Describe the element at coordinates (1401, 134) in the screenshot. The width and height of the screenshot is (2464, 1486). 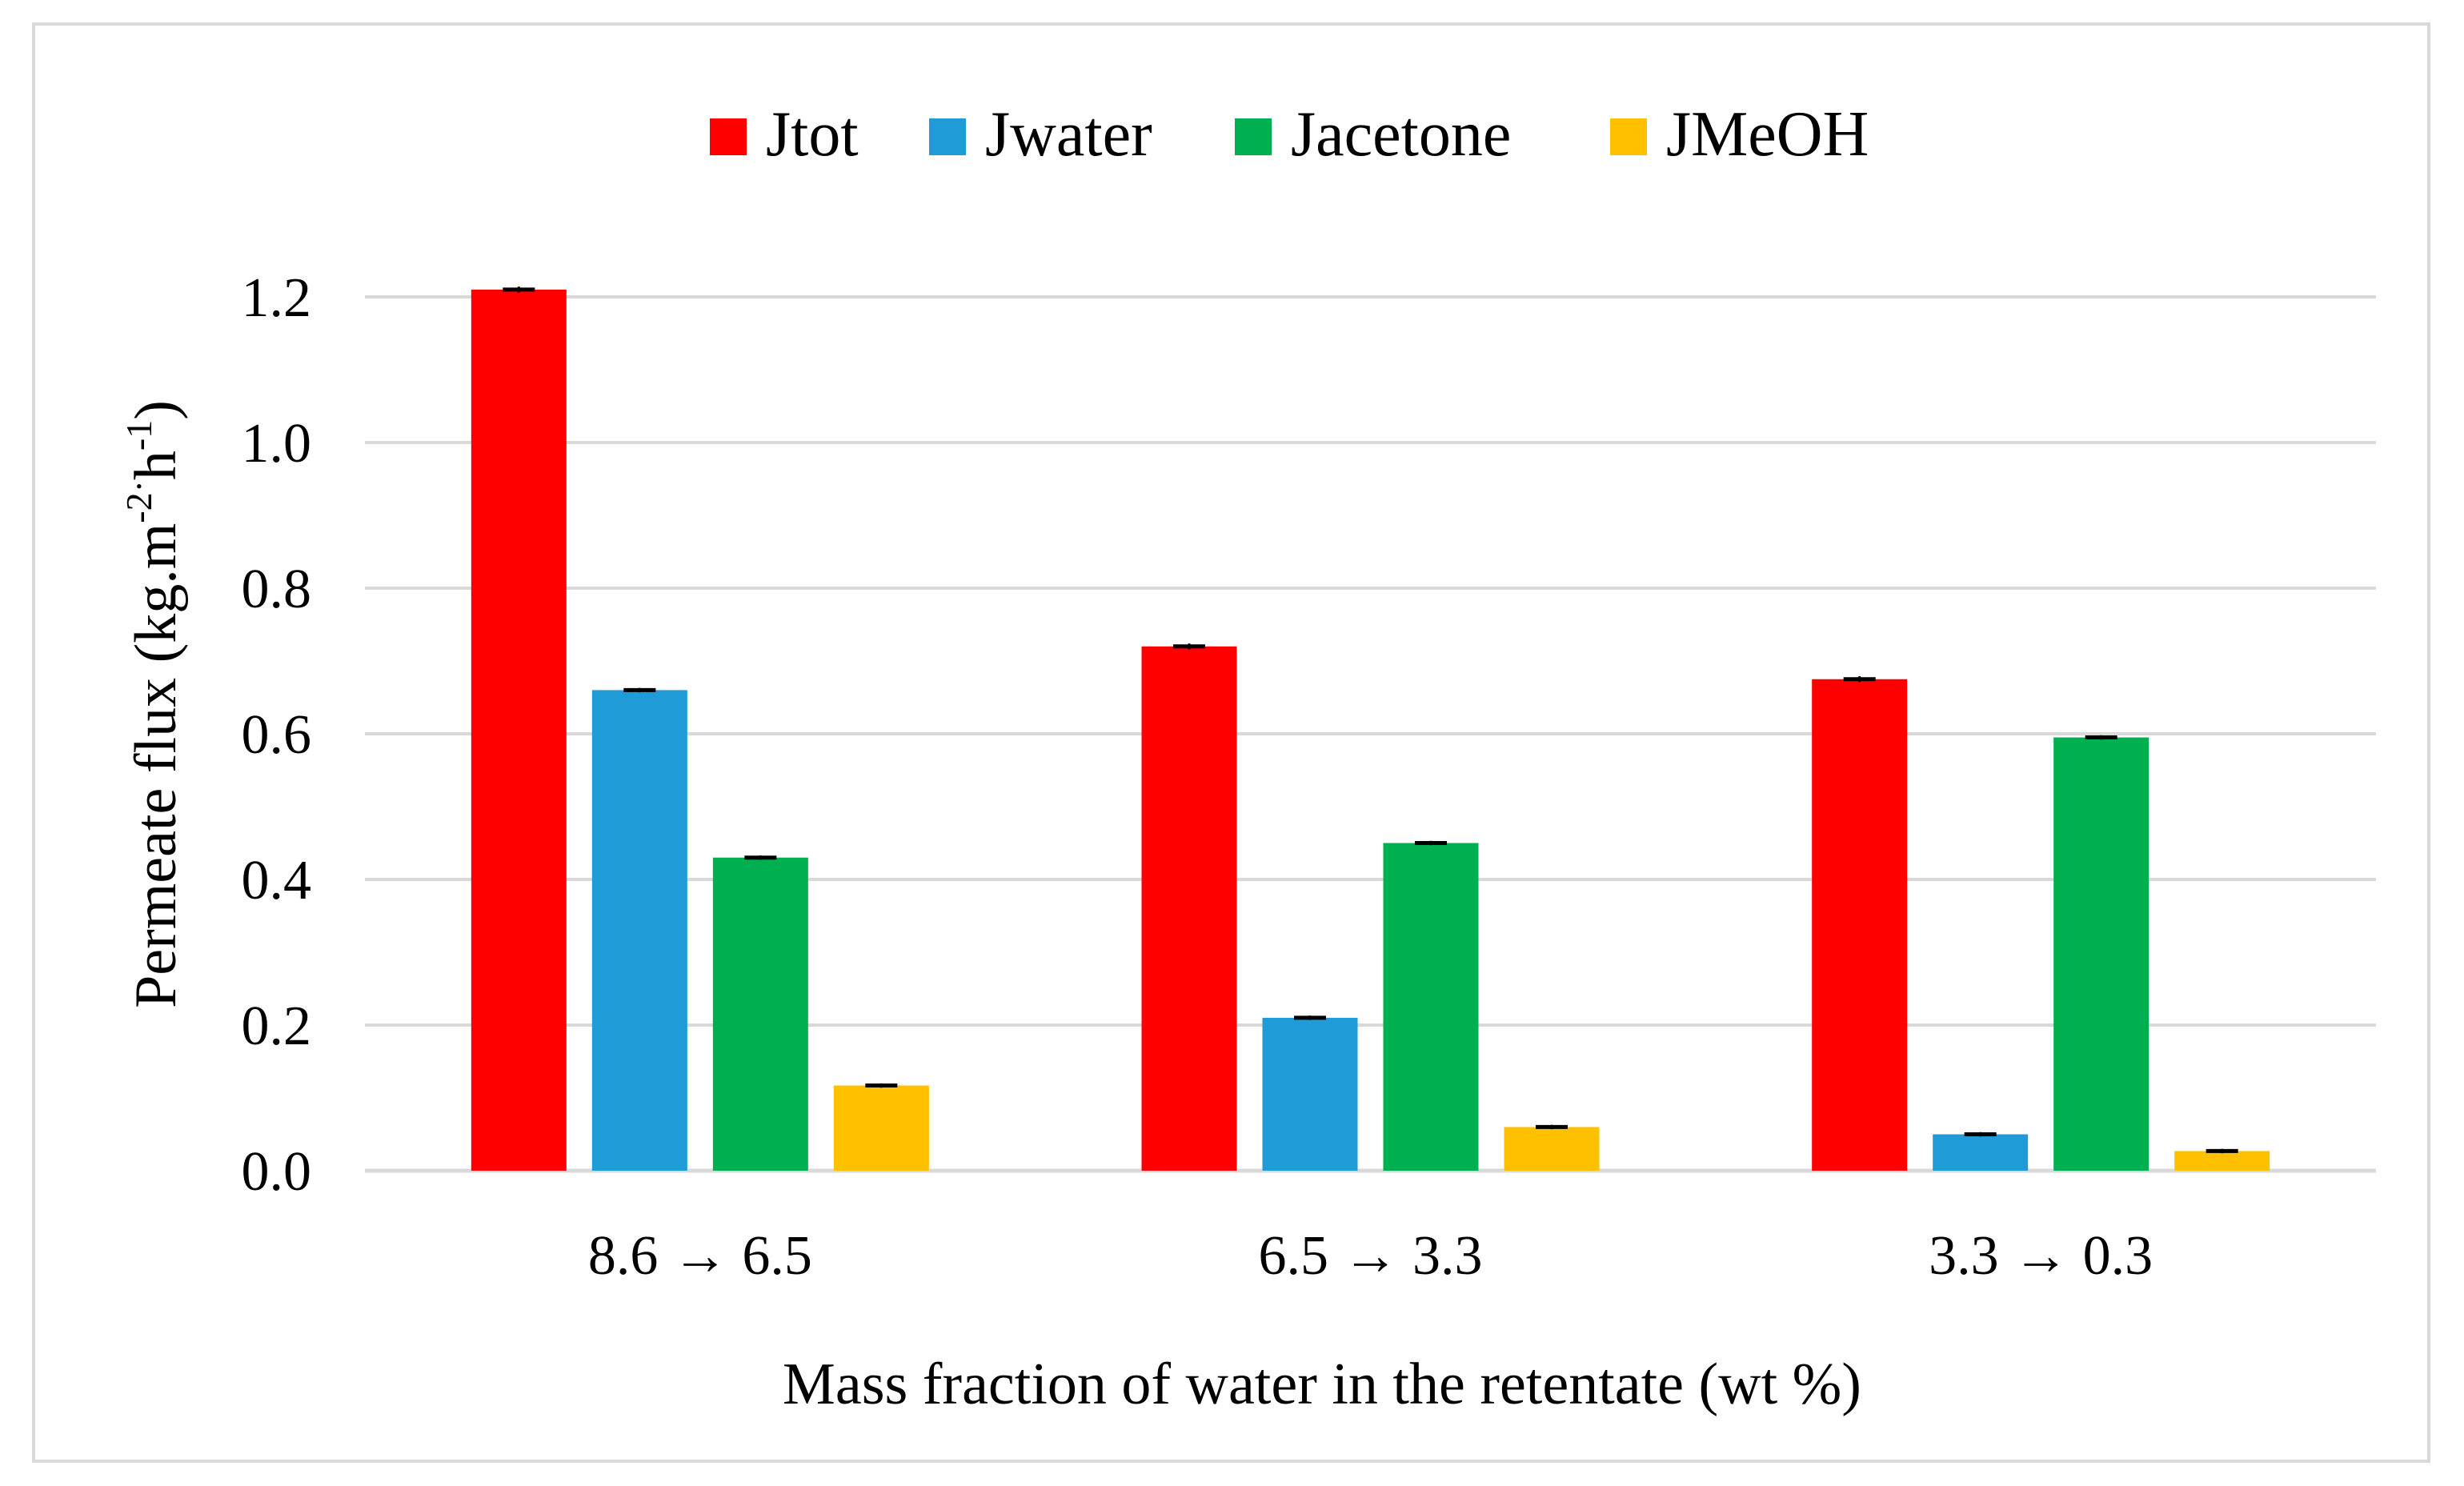
I see `legend-label-jacetone: Jacetone` at that location.